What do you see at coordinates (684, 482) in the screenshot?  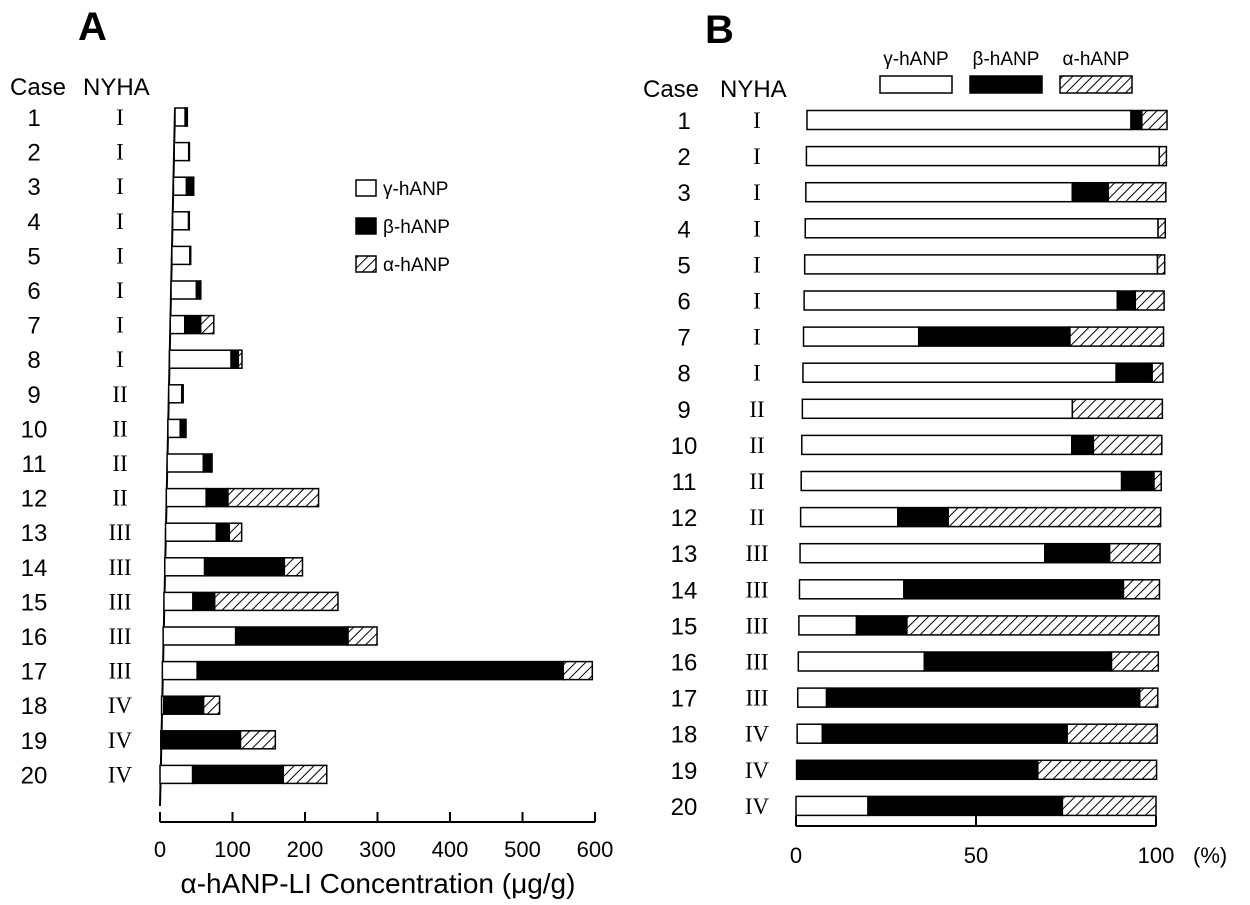 I see `panel-b-case-label: 11` at bounding box center [684, 482].